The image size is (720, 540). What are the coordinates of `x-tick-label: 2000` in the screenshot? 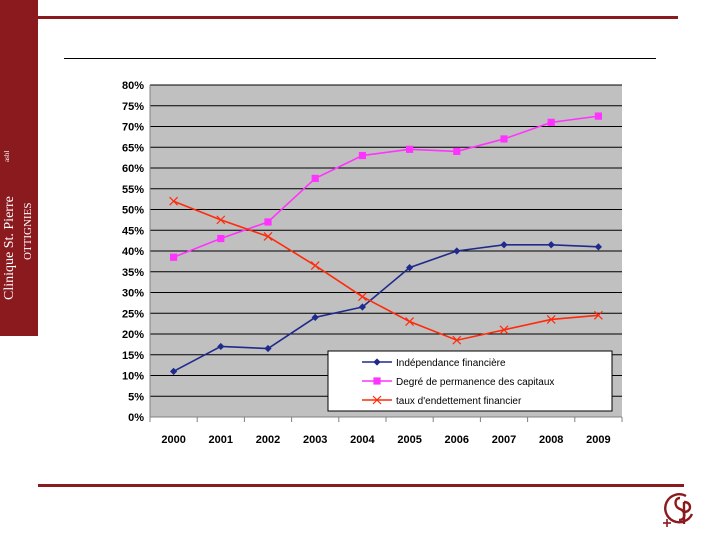 It's located at (173, 440).